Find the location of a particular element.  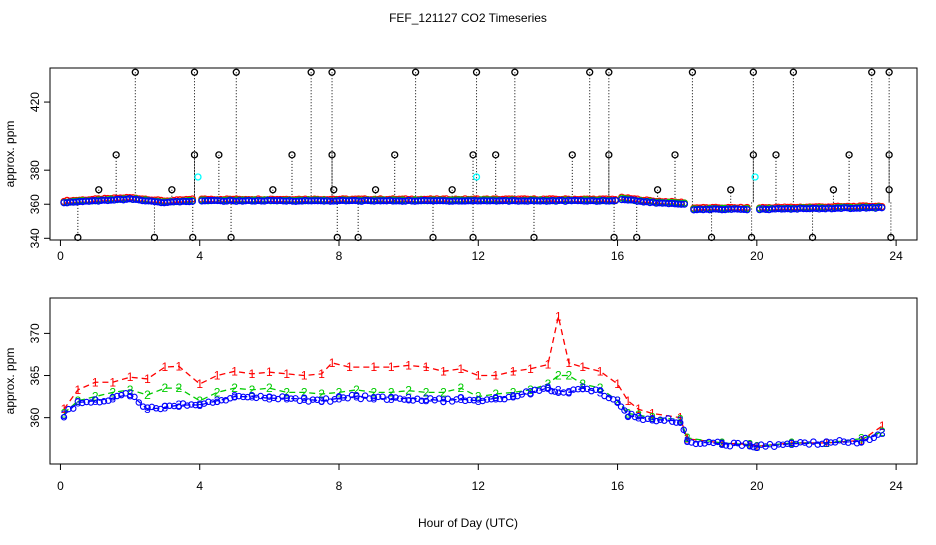

top-outlier-low is located at coordinates (375, 190).